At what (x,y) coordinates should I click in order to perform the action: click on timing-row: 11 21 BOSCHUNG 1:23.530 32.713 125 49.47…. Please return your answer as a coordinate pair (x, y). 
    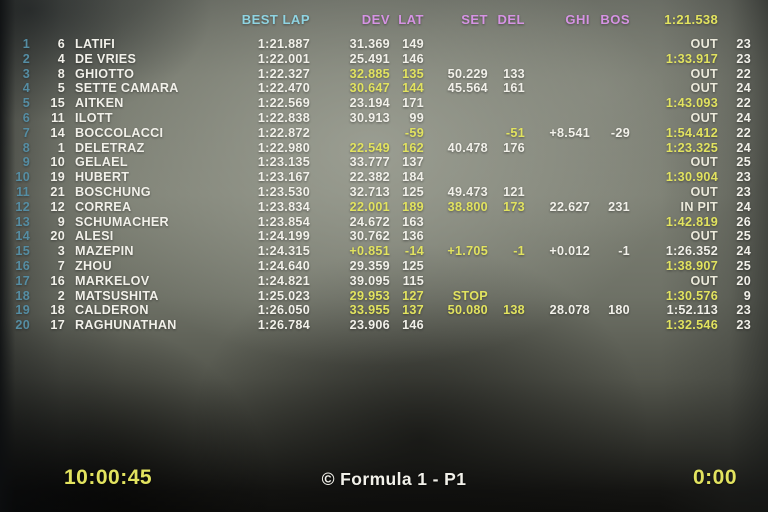
    Looking at the image, I should click on (375, 192).